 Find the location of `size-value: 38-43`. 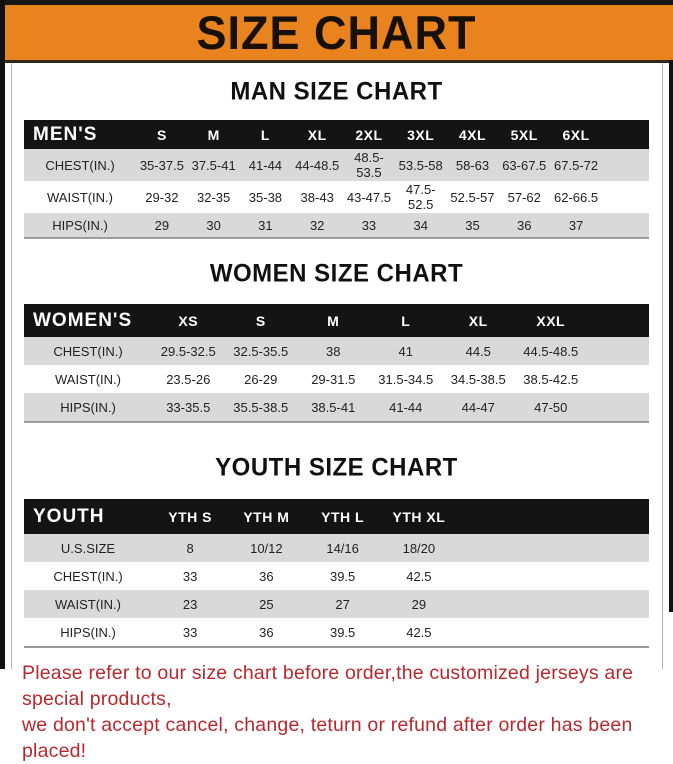

size-value: 38-43 is located at coordinates (317, 197).